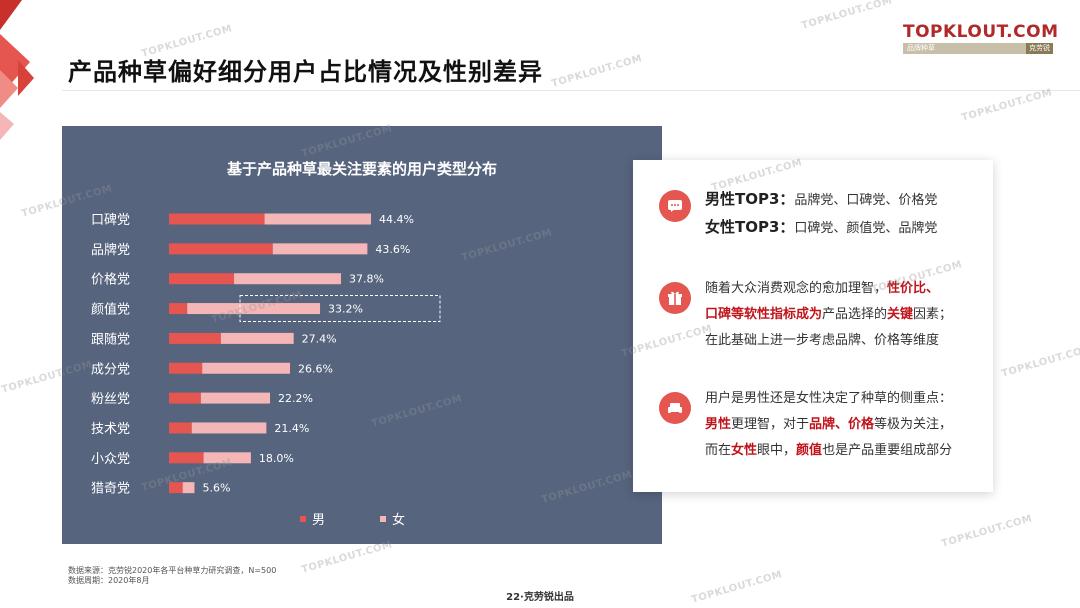 The width and height of the screenshot is (1080, 608). I want to click on total-value-label: 18.0%, so click(276, 458).